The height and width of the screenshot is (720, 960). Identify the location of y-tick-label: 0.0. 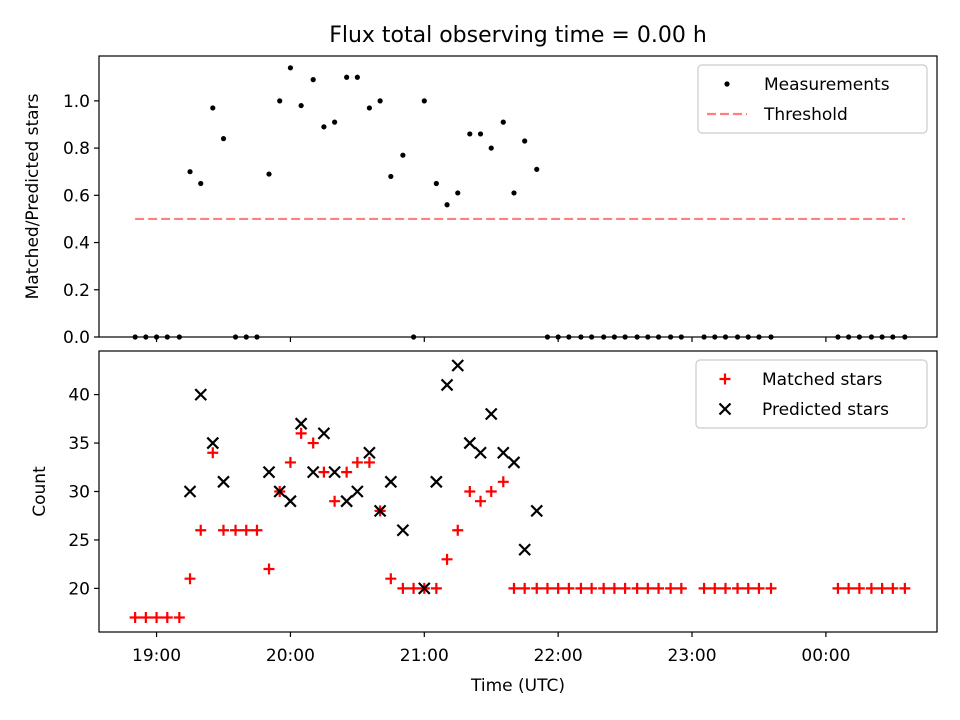
(76, 338).